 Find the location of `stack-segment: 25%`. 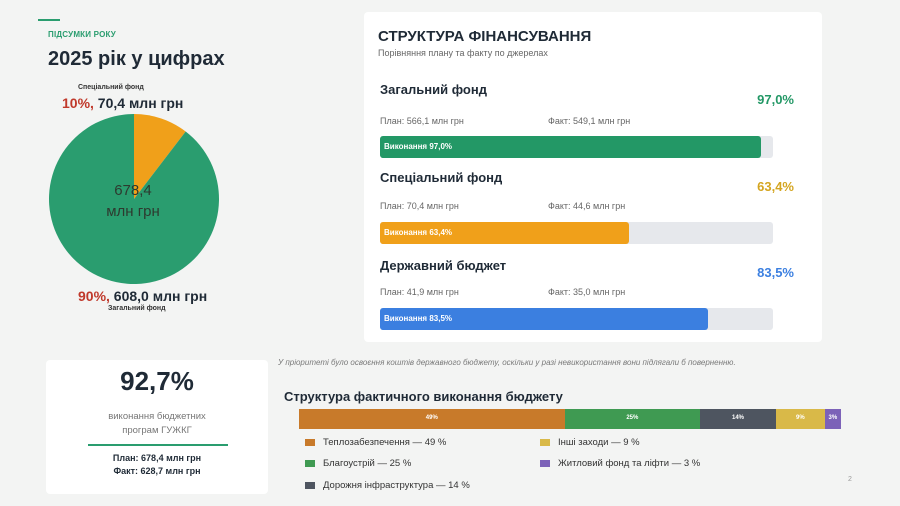

stack-segment: 25% is located at coordinates (632, 419).